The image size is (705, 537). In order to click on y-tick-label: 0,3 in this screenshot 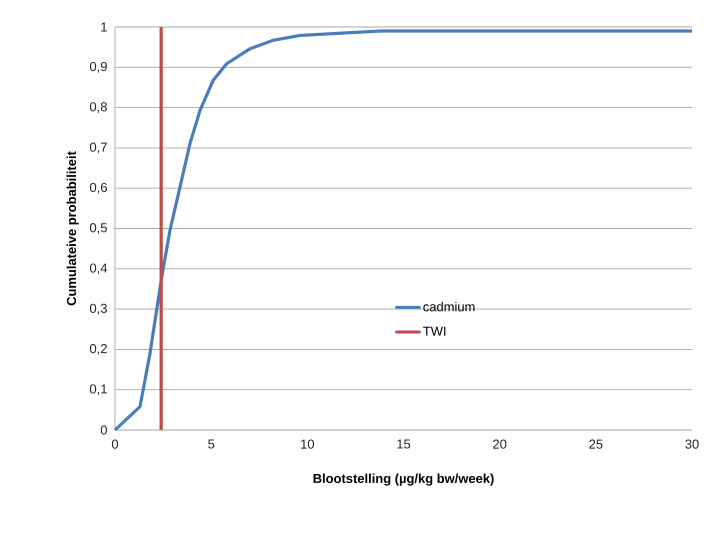, I will do `click(98, 309)`.